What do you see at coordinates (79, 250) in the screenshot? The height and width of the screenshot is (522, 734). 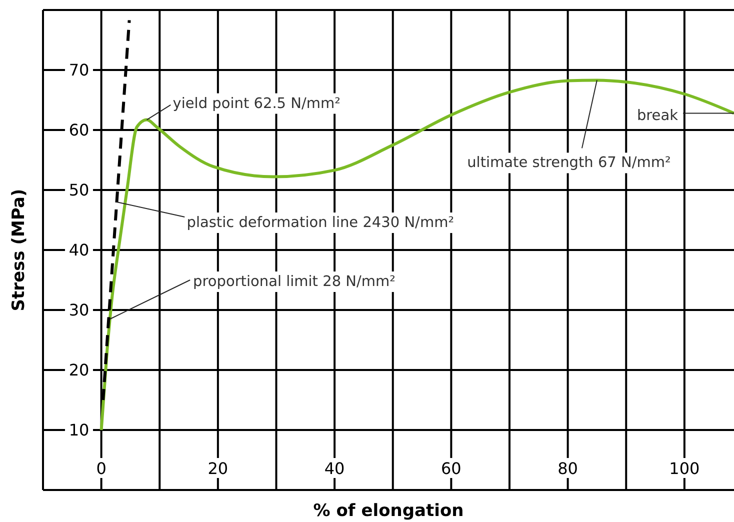 I see `y-tick-label: 40` at bounding box center [79, 250].